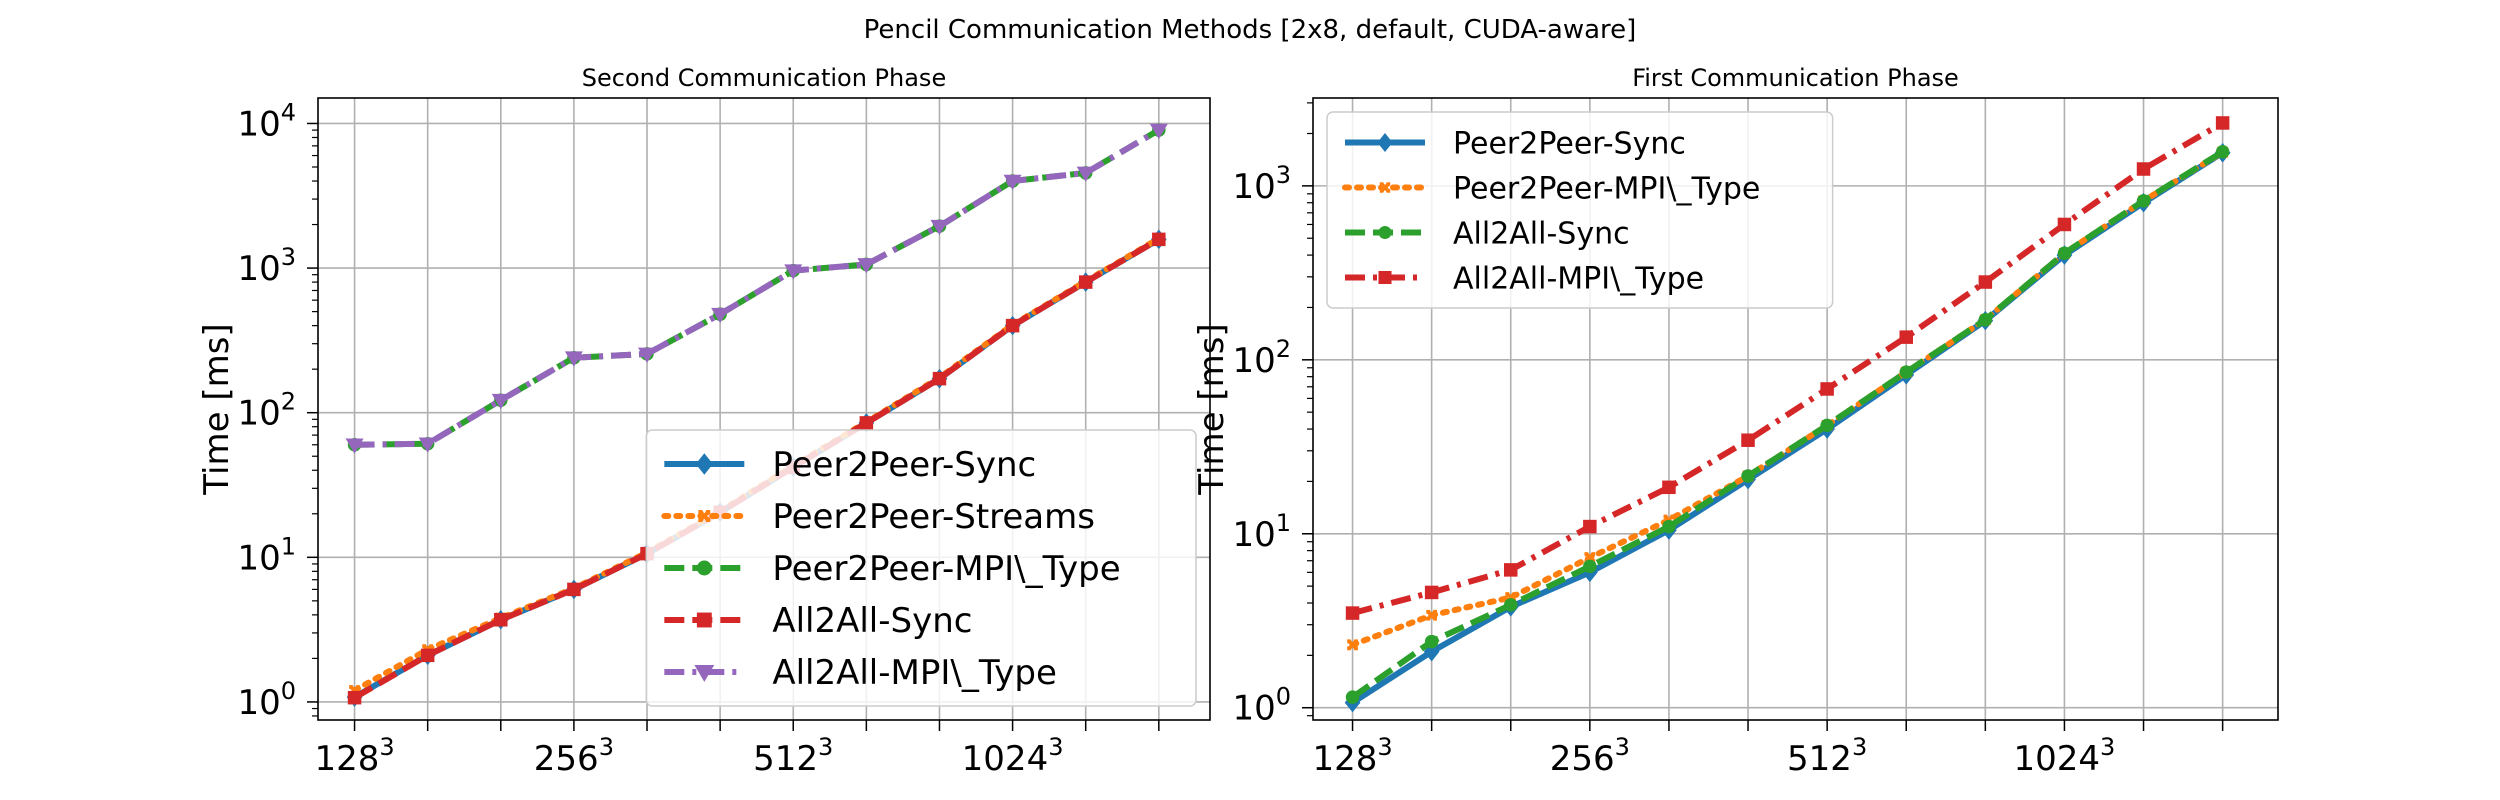 This screenshot has width=2500, height=800. Describe the element at coordinates (764, 78) in the screenshot. I see `chart-title: Second Communication Phase` at that location.